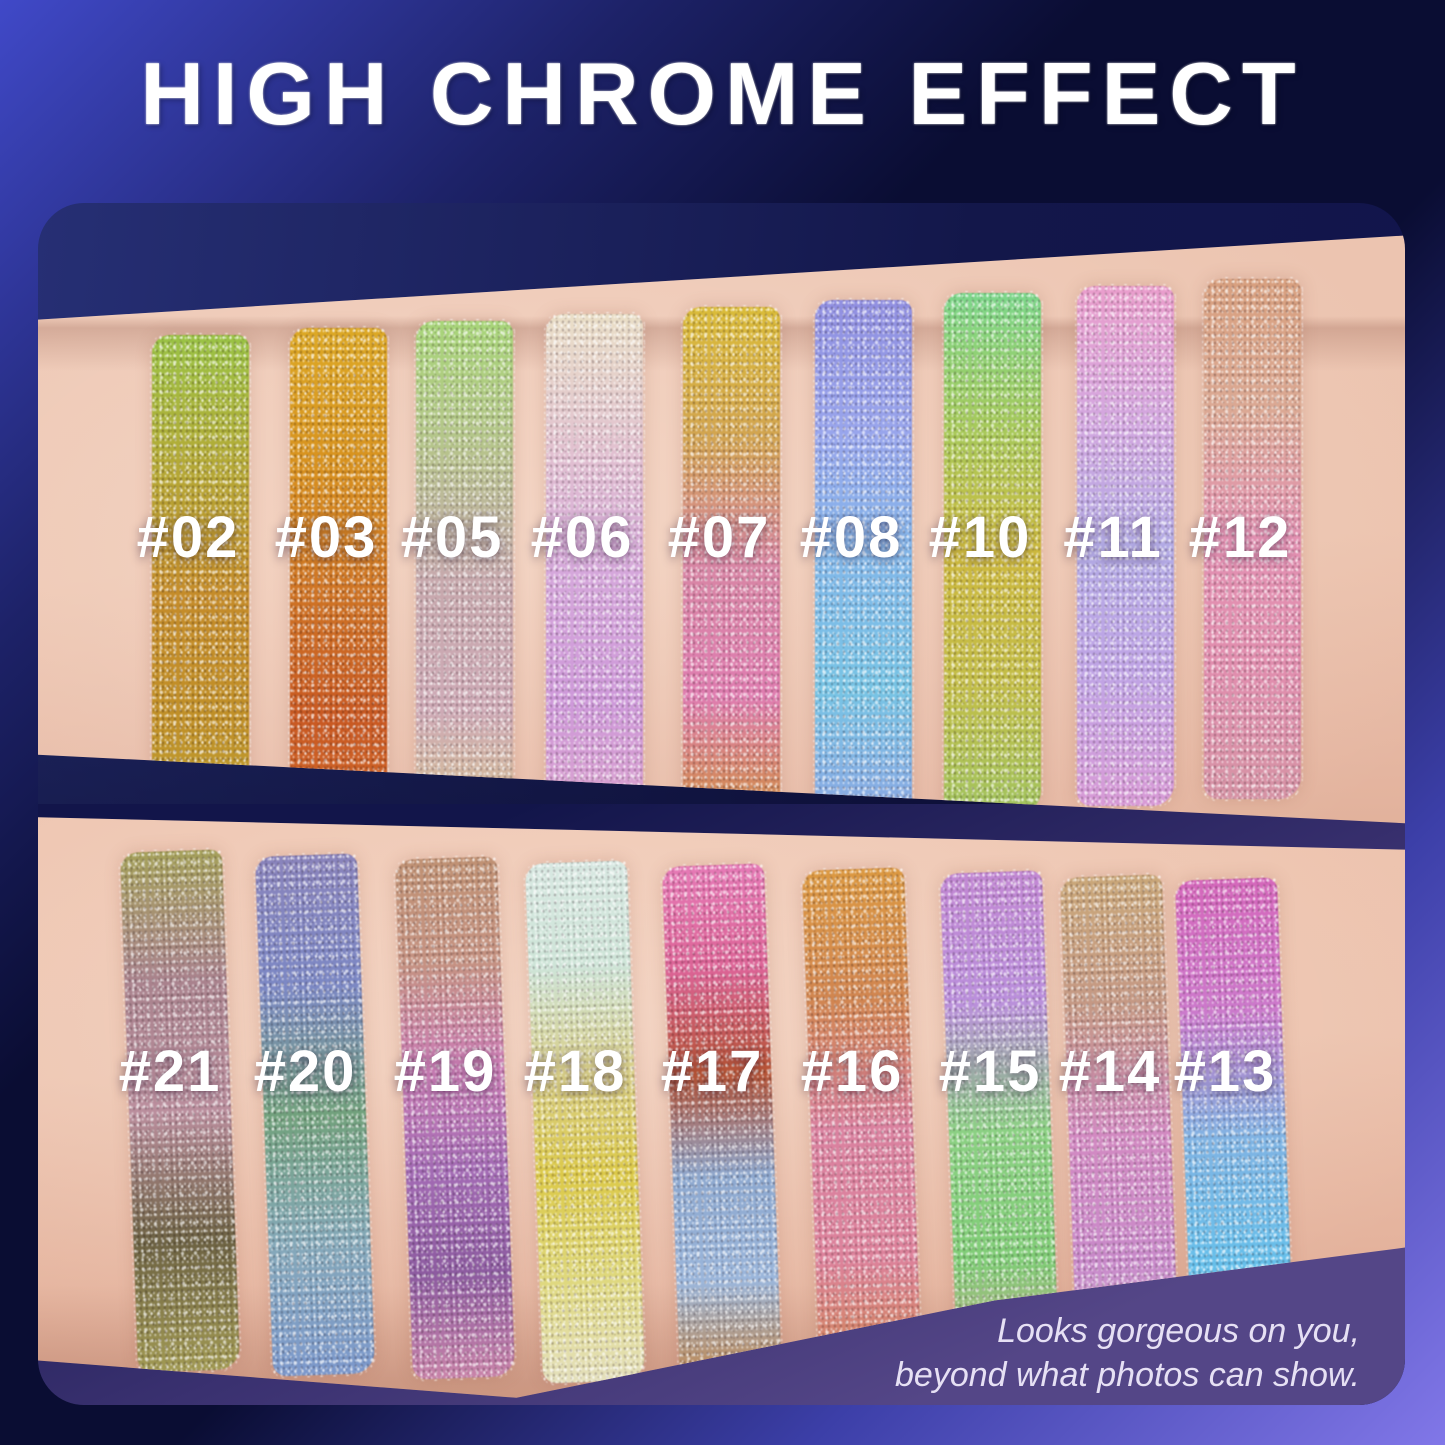 The image size is (1445, 1445). I want to click on headline: HIGH CHROME EFFECT, so click(722, 93).